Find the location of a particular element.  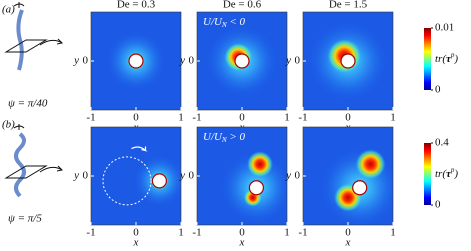

annotation: U/UN > 0 is located at coordinates (224, 137).